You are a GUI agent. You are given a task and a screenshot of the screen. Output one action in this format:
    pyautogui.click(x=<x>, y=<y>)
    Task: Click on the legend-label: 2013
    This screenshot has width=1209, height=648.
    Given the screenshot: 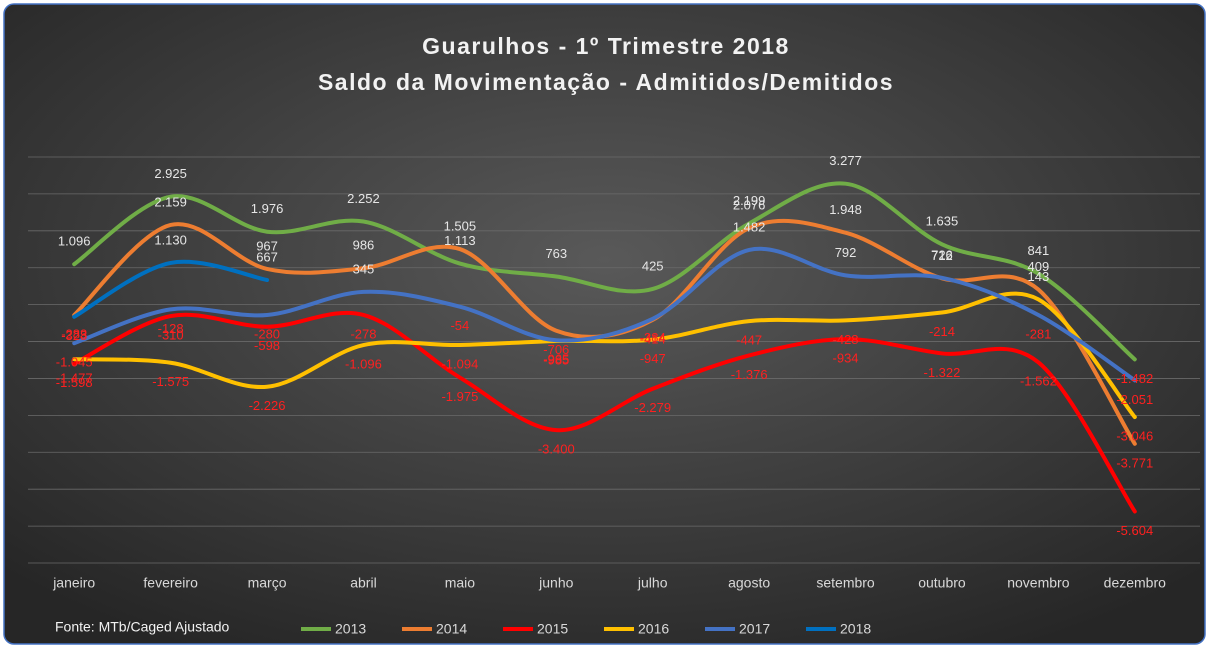 What is the action you would take?
    pyautogui.click(x=350, y=629)
    